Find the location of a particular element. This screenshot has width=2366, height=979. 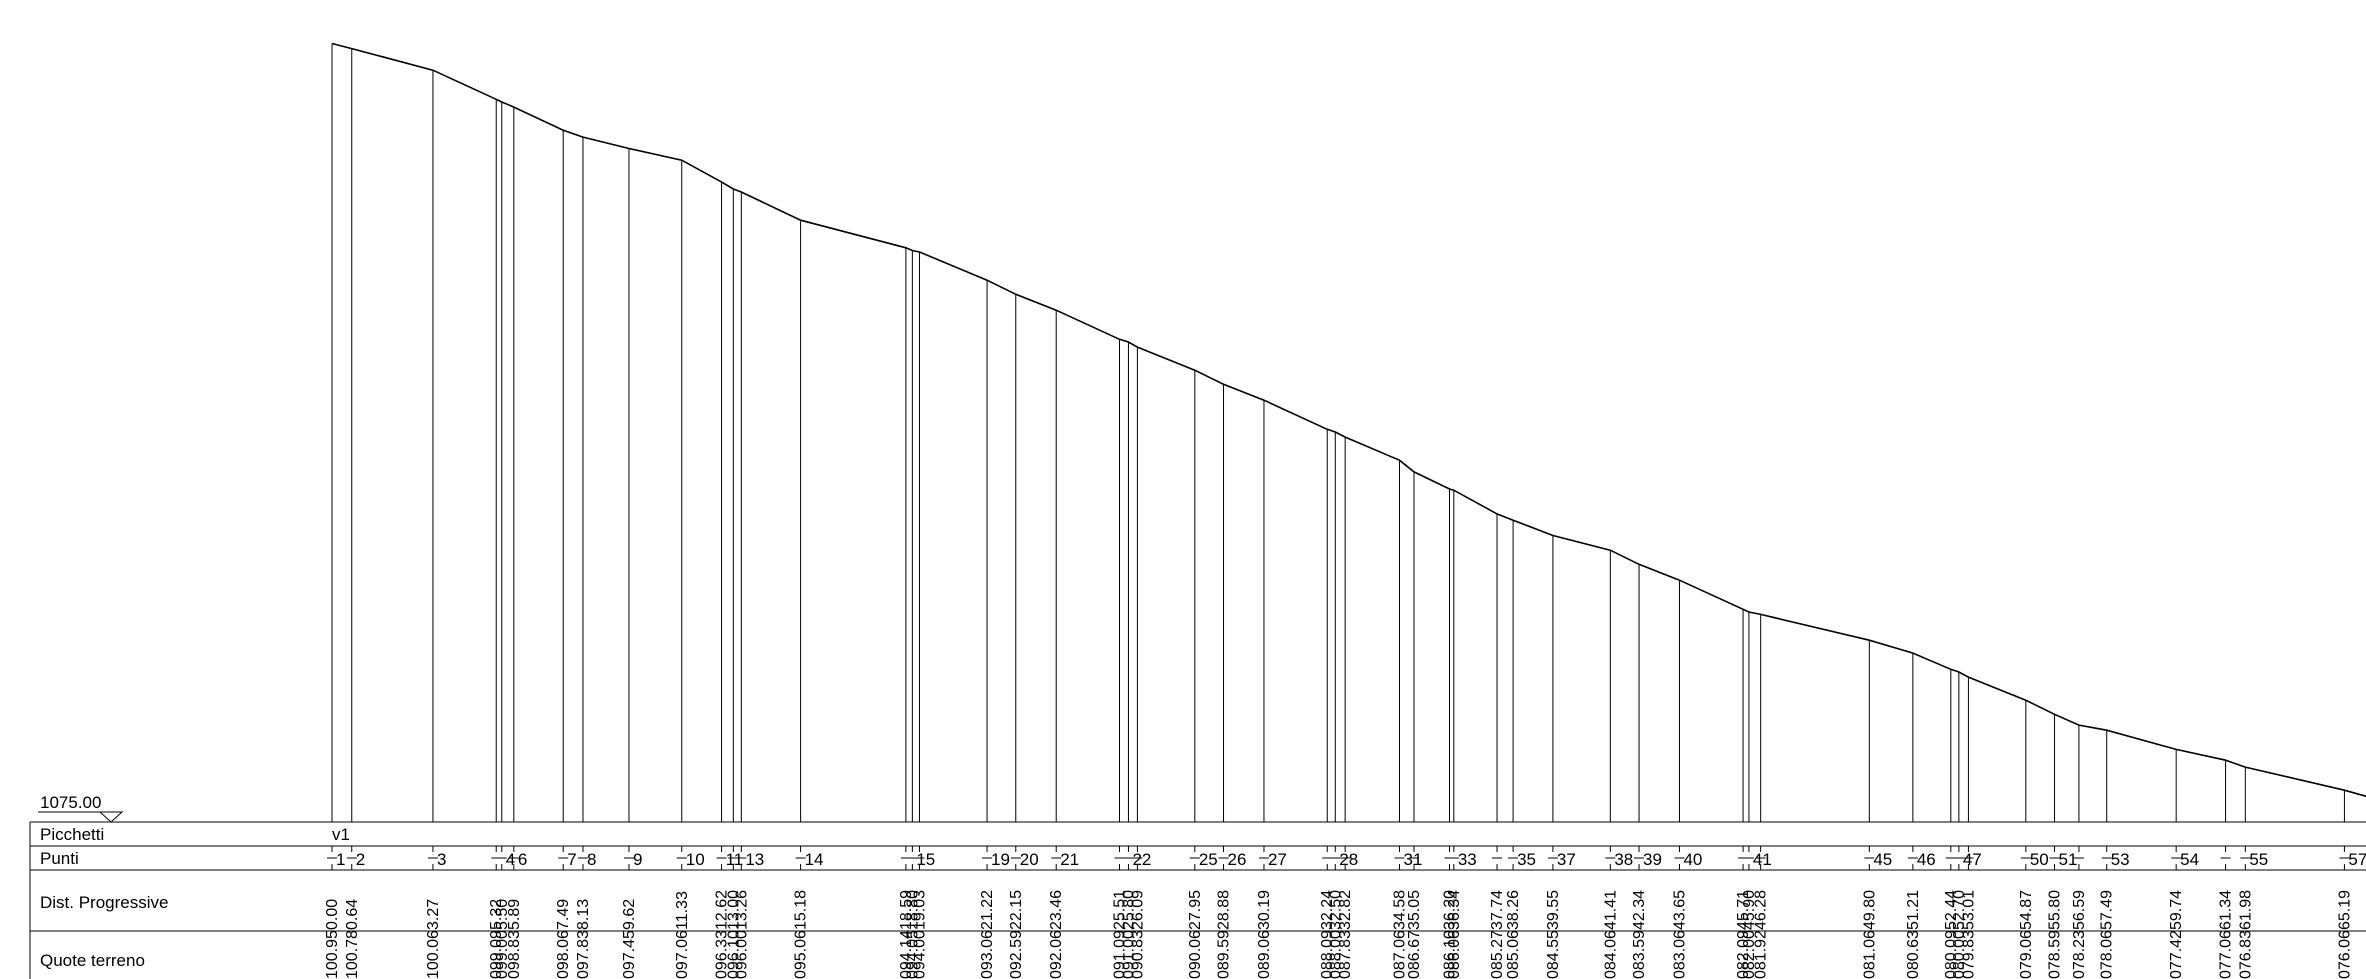

quote-label: 098.06 is located at coordinates (563, 954).